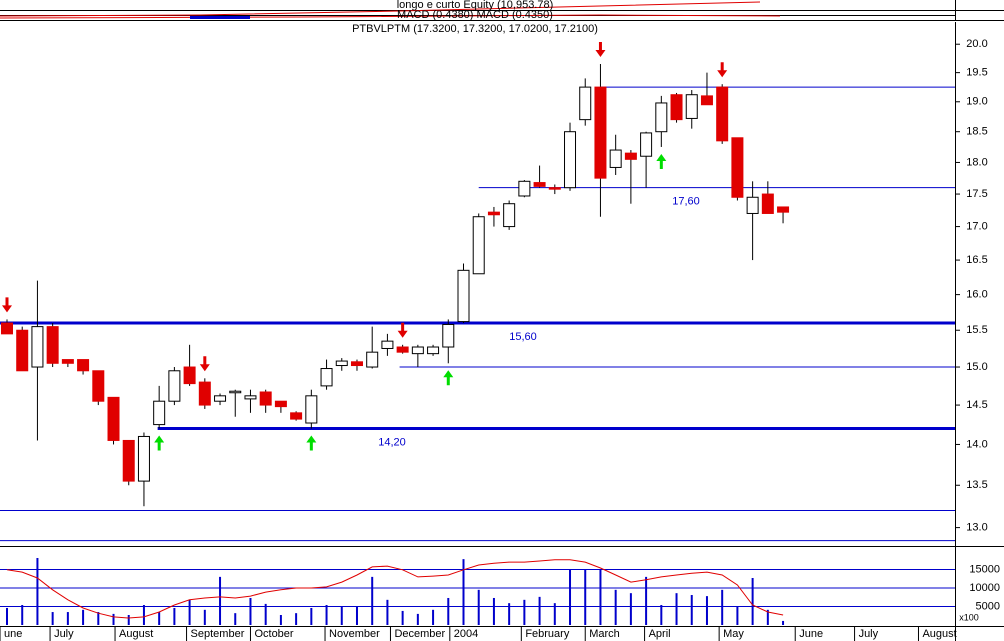 This screenshot has width=1004, height=641. I want to click on x-tick-label: December, so click(419, 634).